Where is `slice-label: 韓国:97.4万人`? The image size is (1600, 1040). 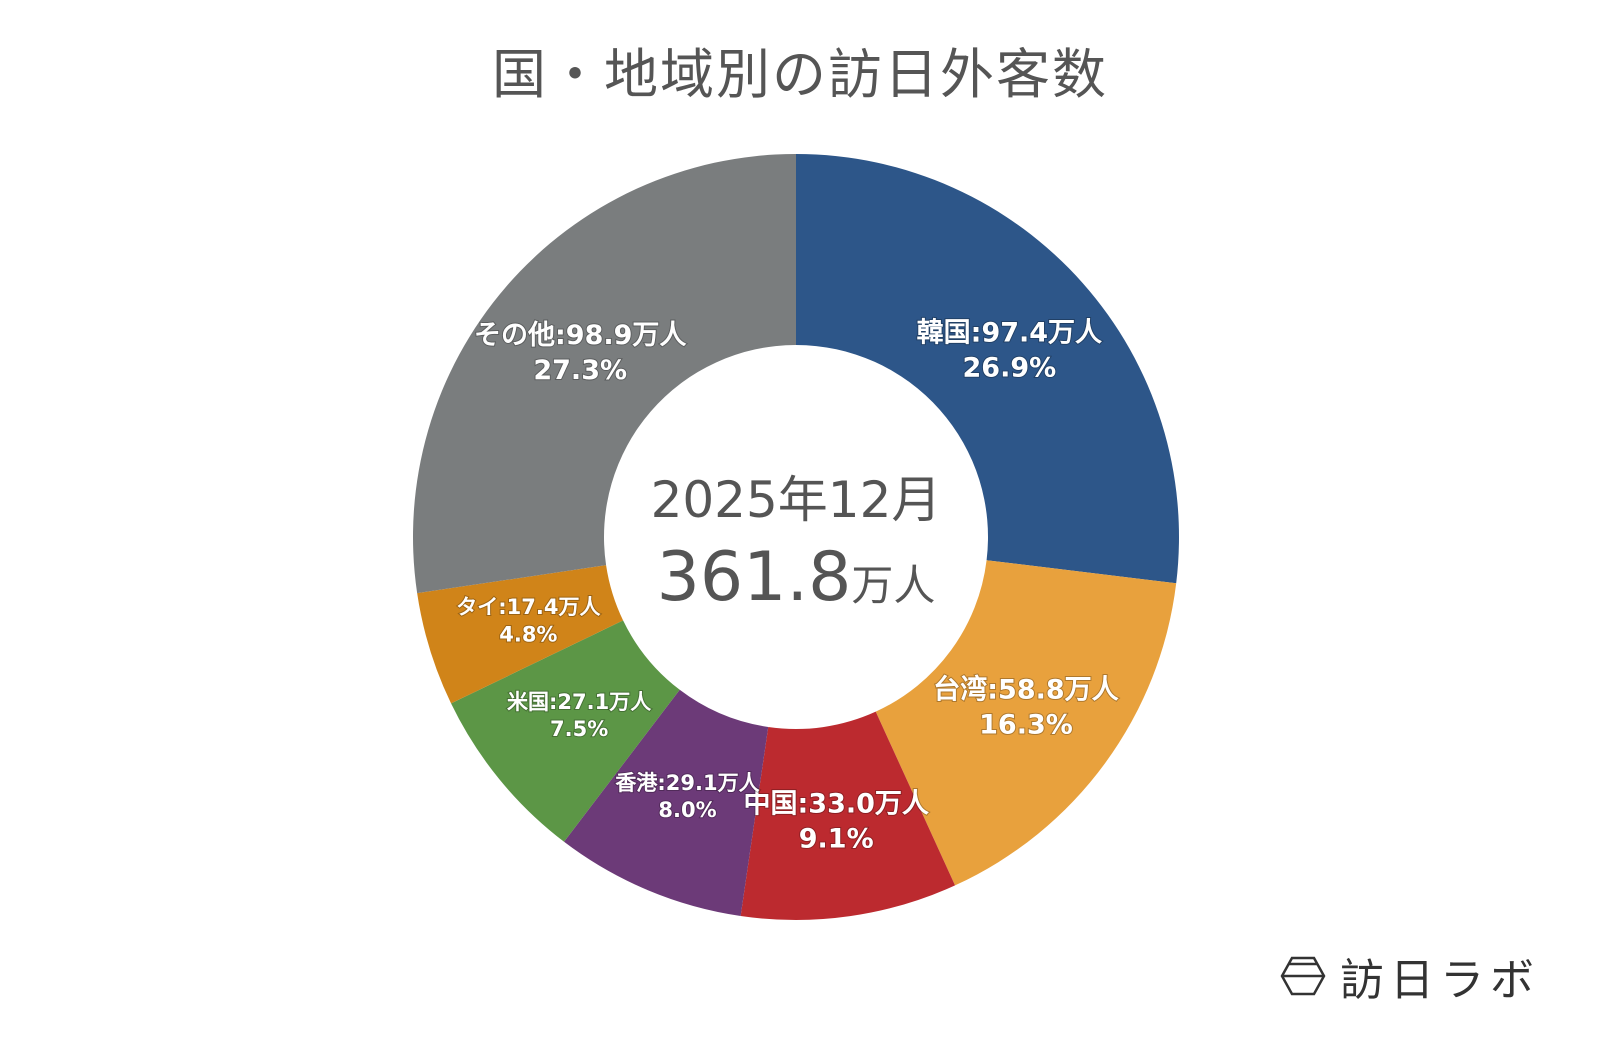
slice-label: 韓国:97.4万人 is located at coordinates (1009, 332).